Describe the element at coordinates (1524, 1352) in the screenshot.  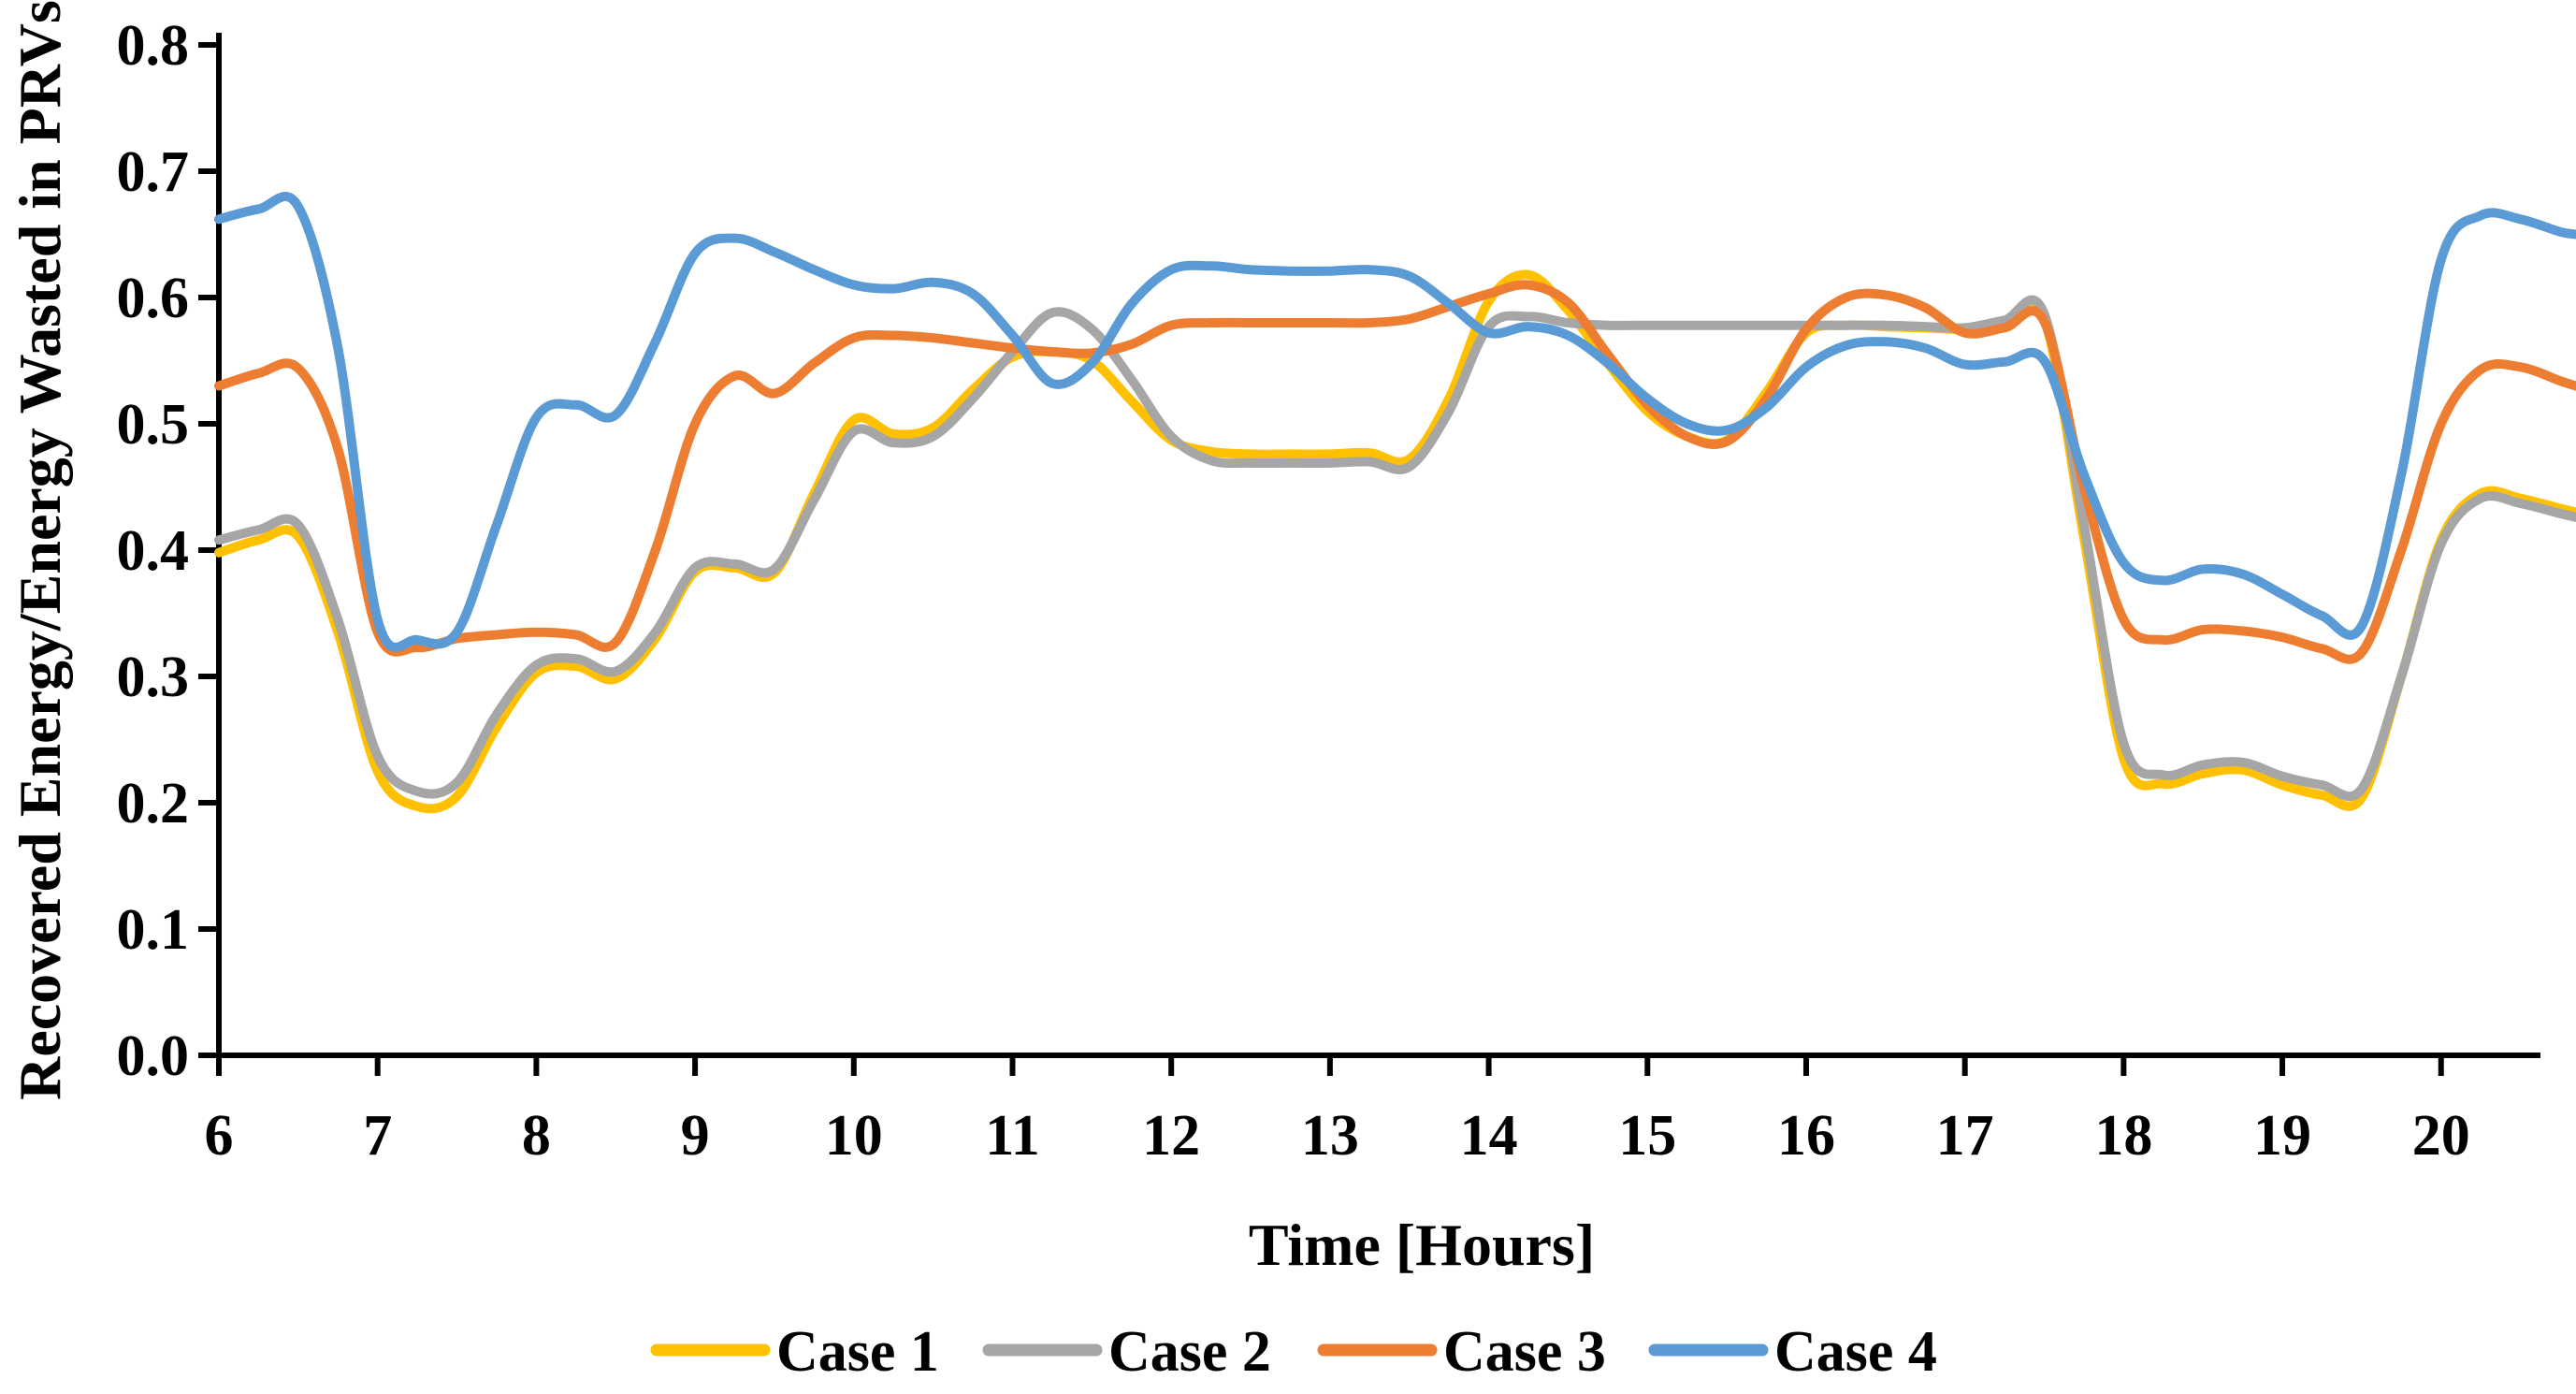
I see `legend-label: Case 3` at that location.